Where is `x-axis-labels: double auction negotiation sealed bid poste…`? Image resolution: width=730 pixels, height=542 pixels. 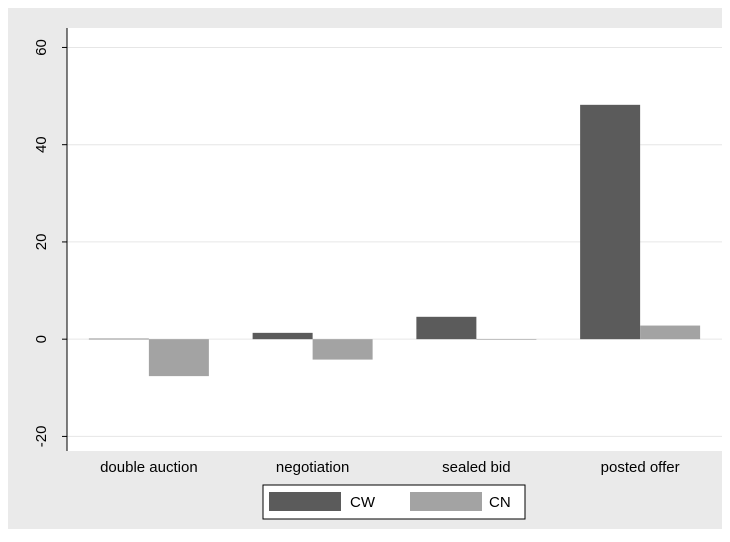 x-axis-labels: double auction negotiation sealed bid poste… is located at coordinates (390, 467).